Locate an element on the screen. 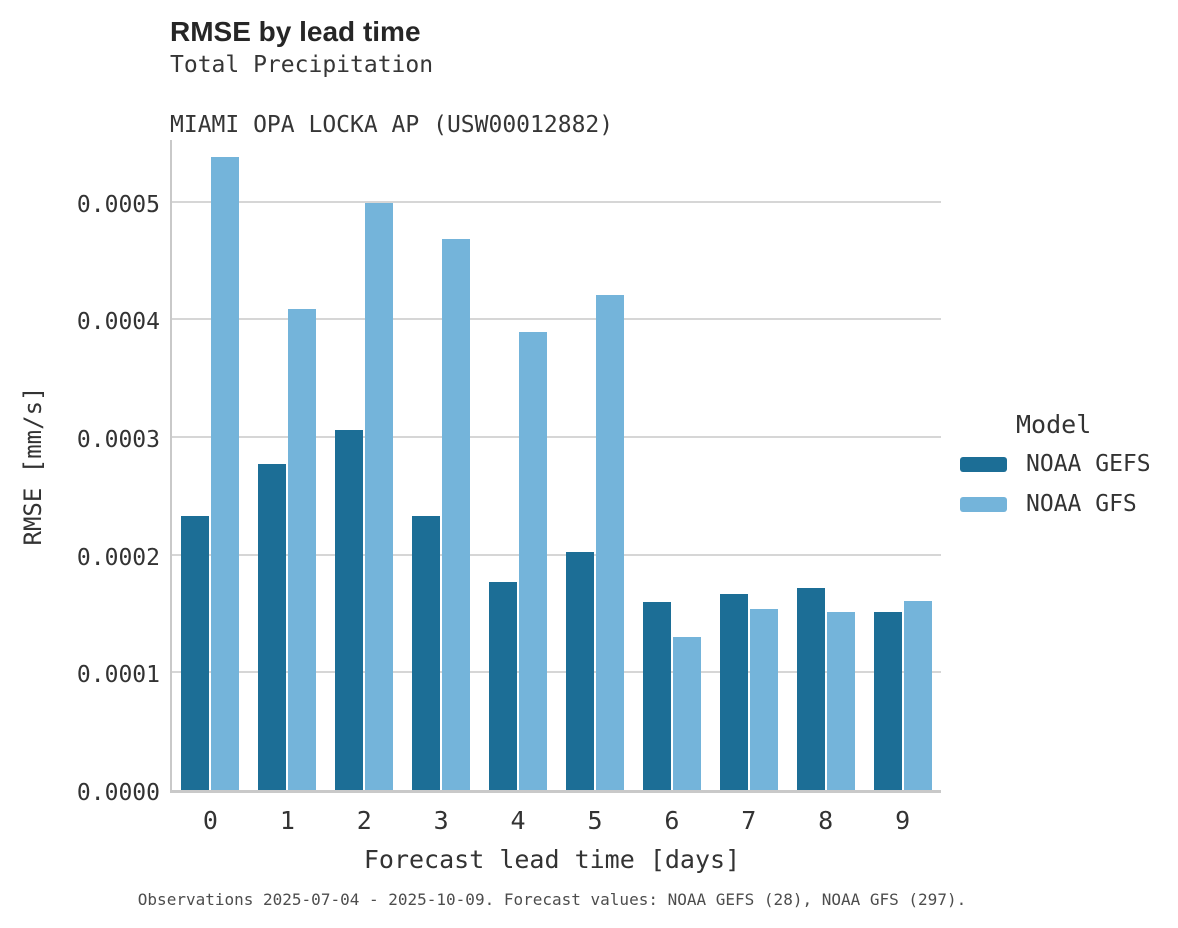 This screenshot has height=928, width=1178. x-tick-label-3: 3 is located at coordinates (441, 820).